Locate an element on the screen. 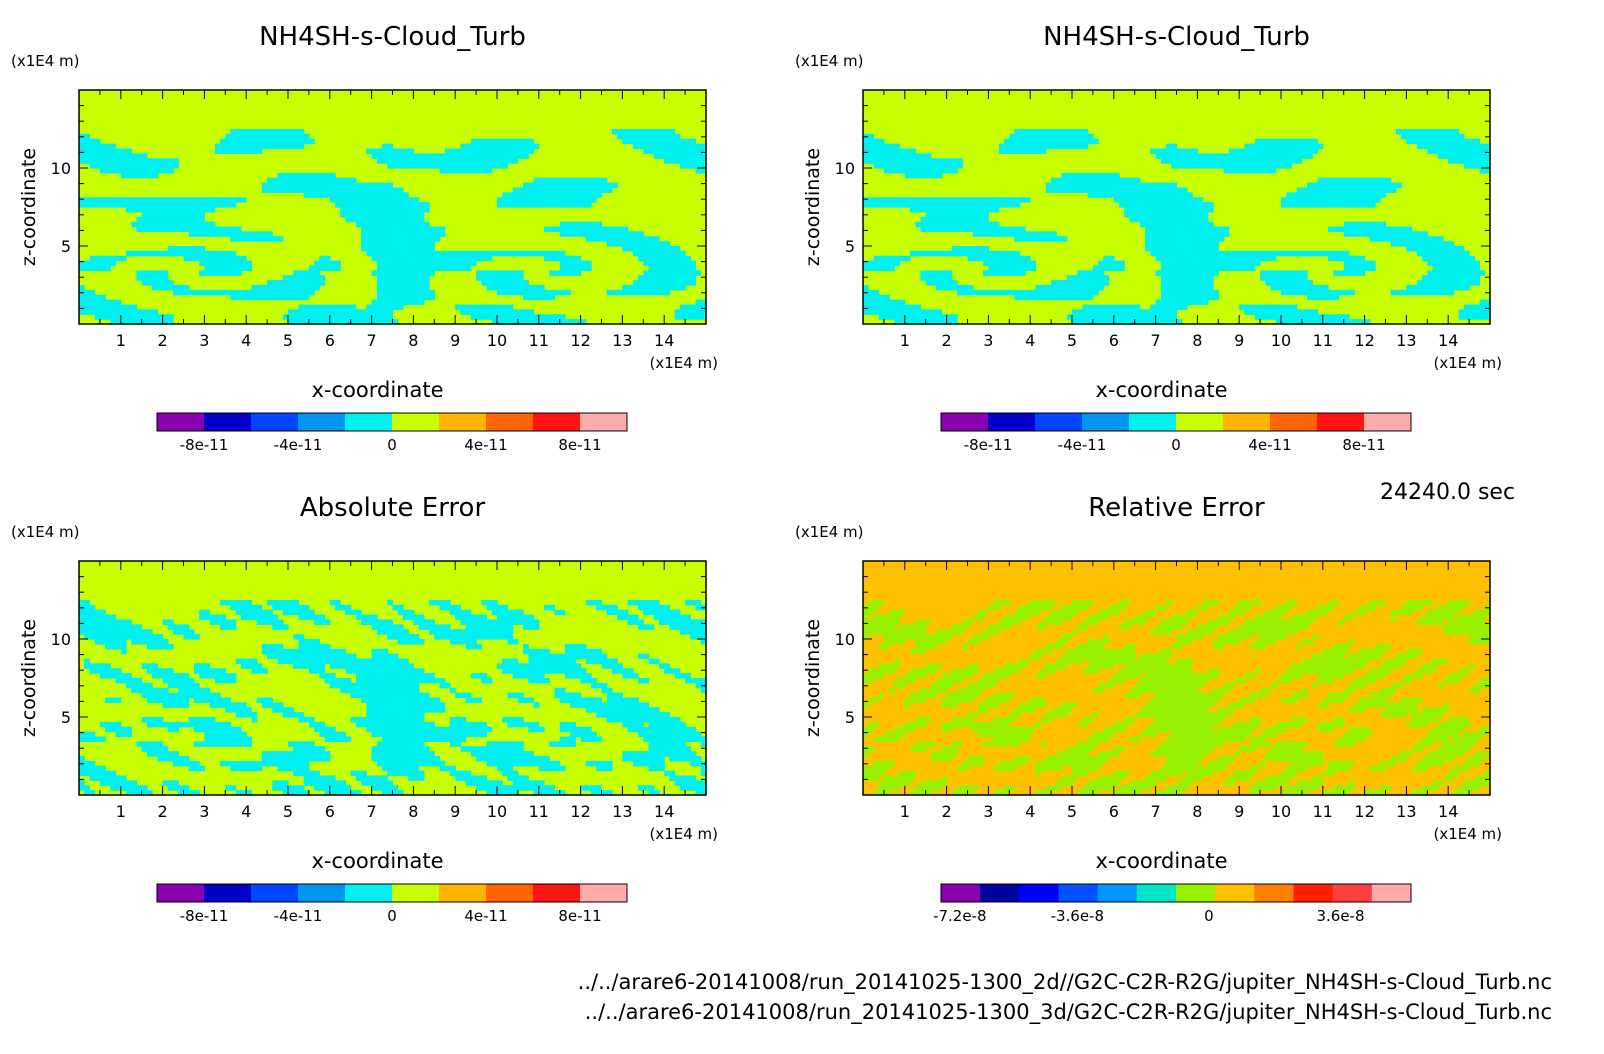 This screenshot has height=1054, width=1604. colorbar-swatch is located at coordinates (1200, 422).